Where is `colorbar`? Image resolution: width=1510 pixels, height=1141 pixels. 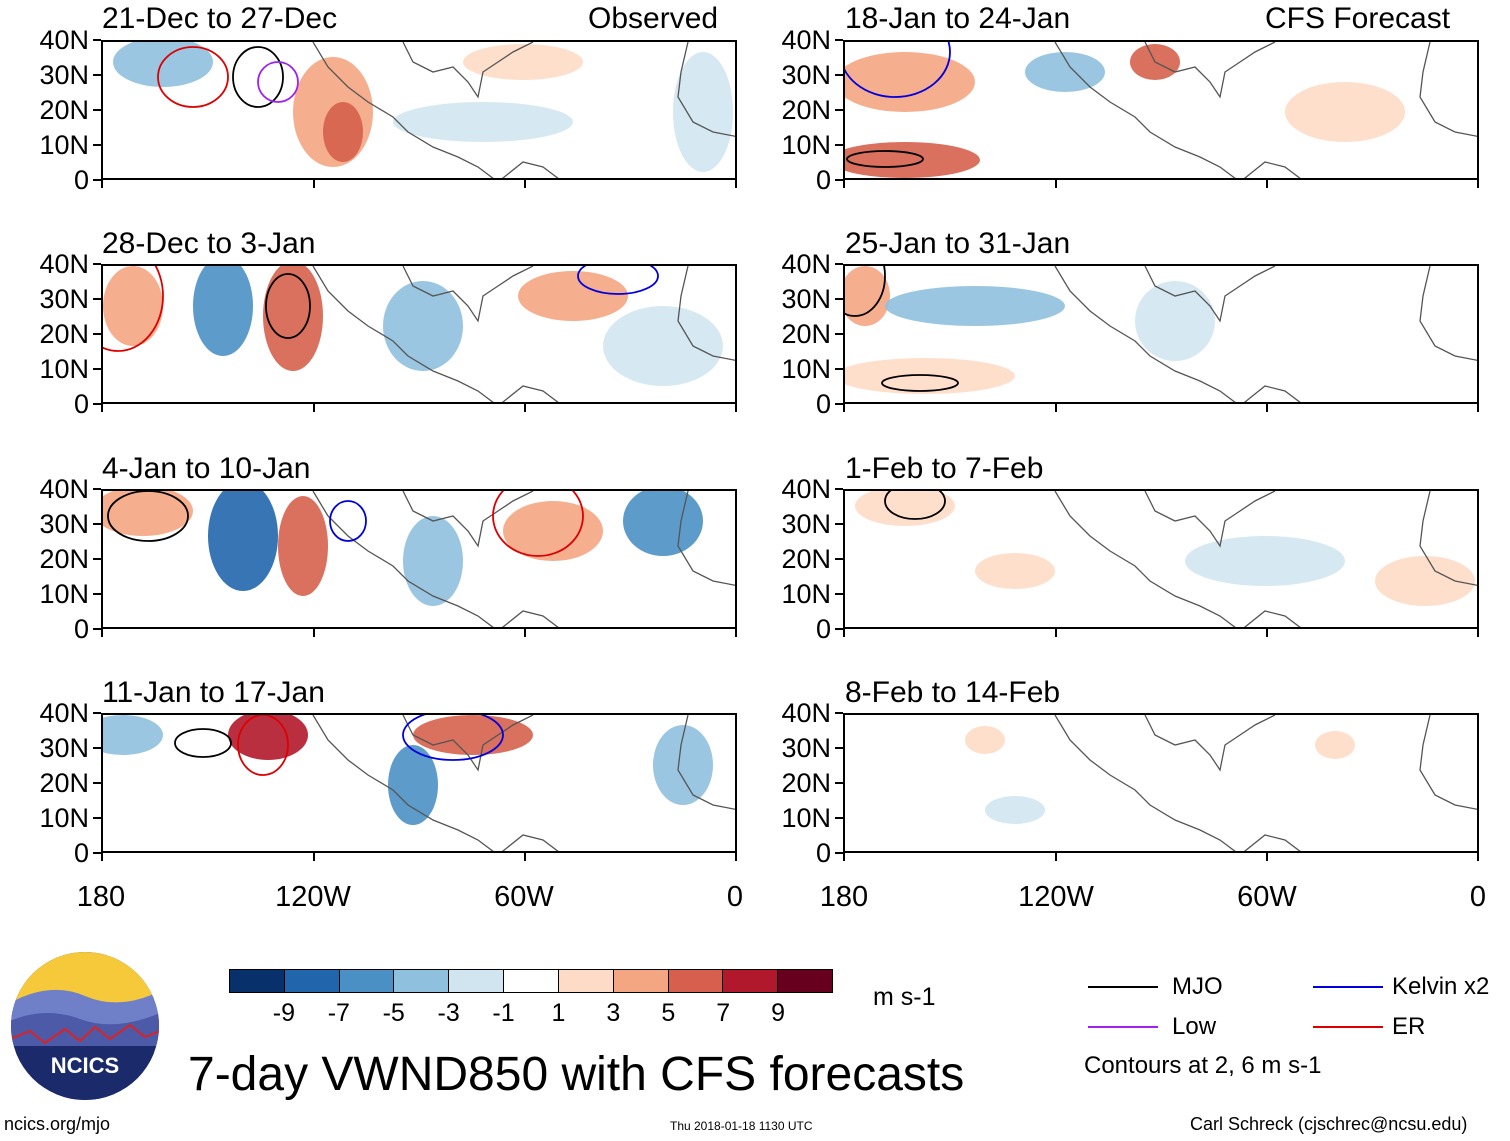
colorbar is located at coordinates (531, 981).